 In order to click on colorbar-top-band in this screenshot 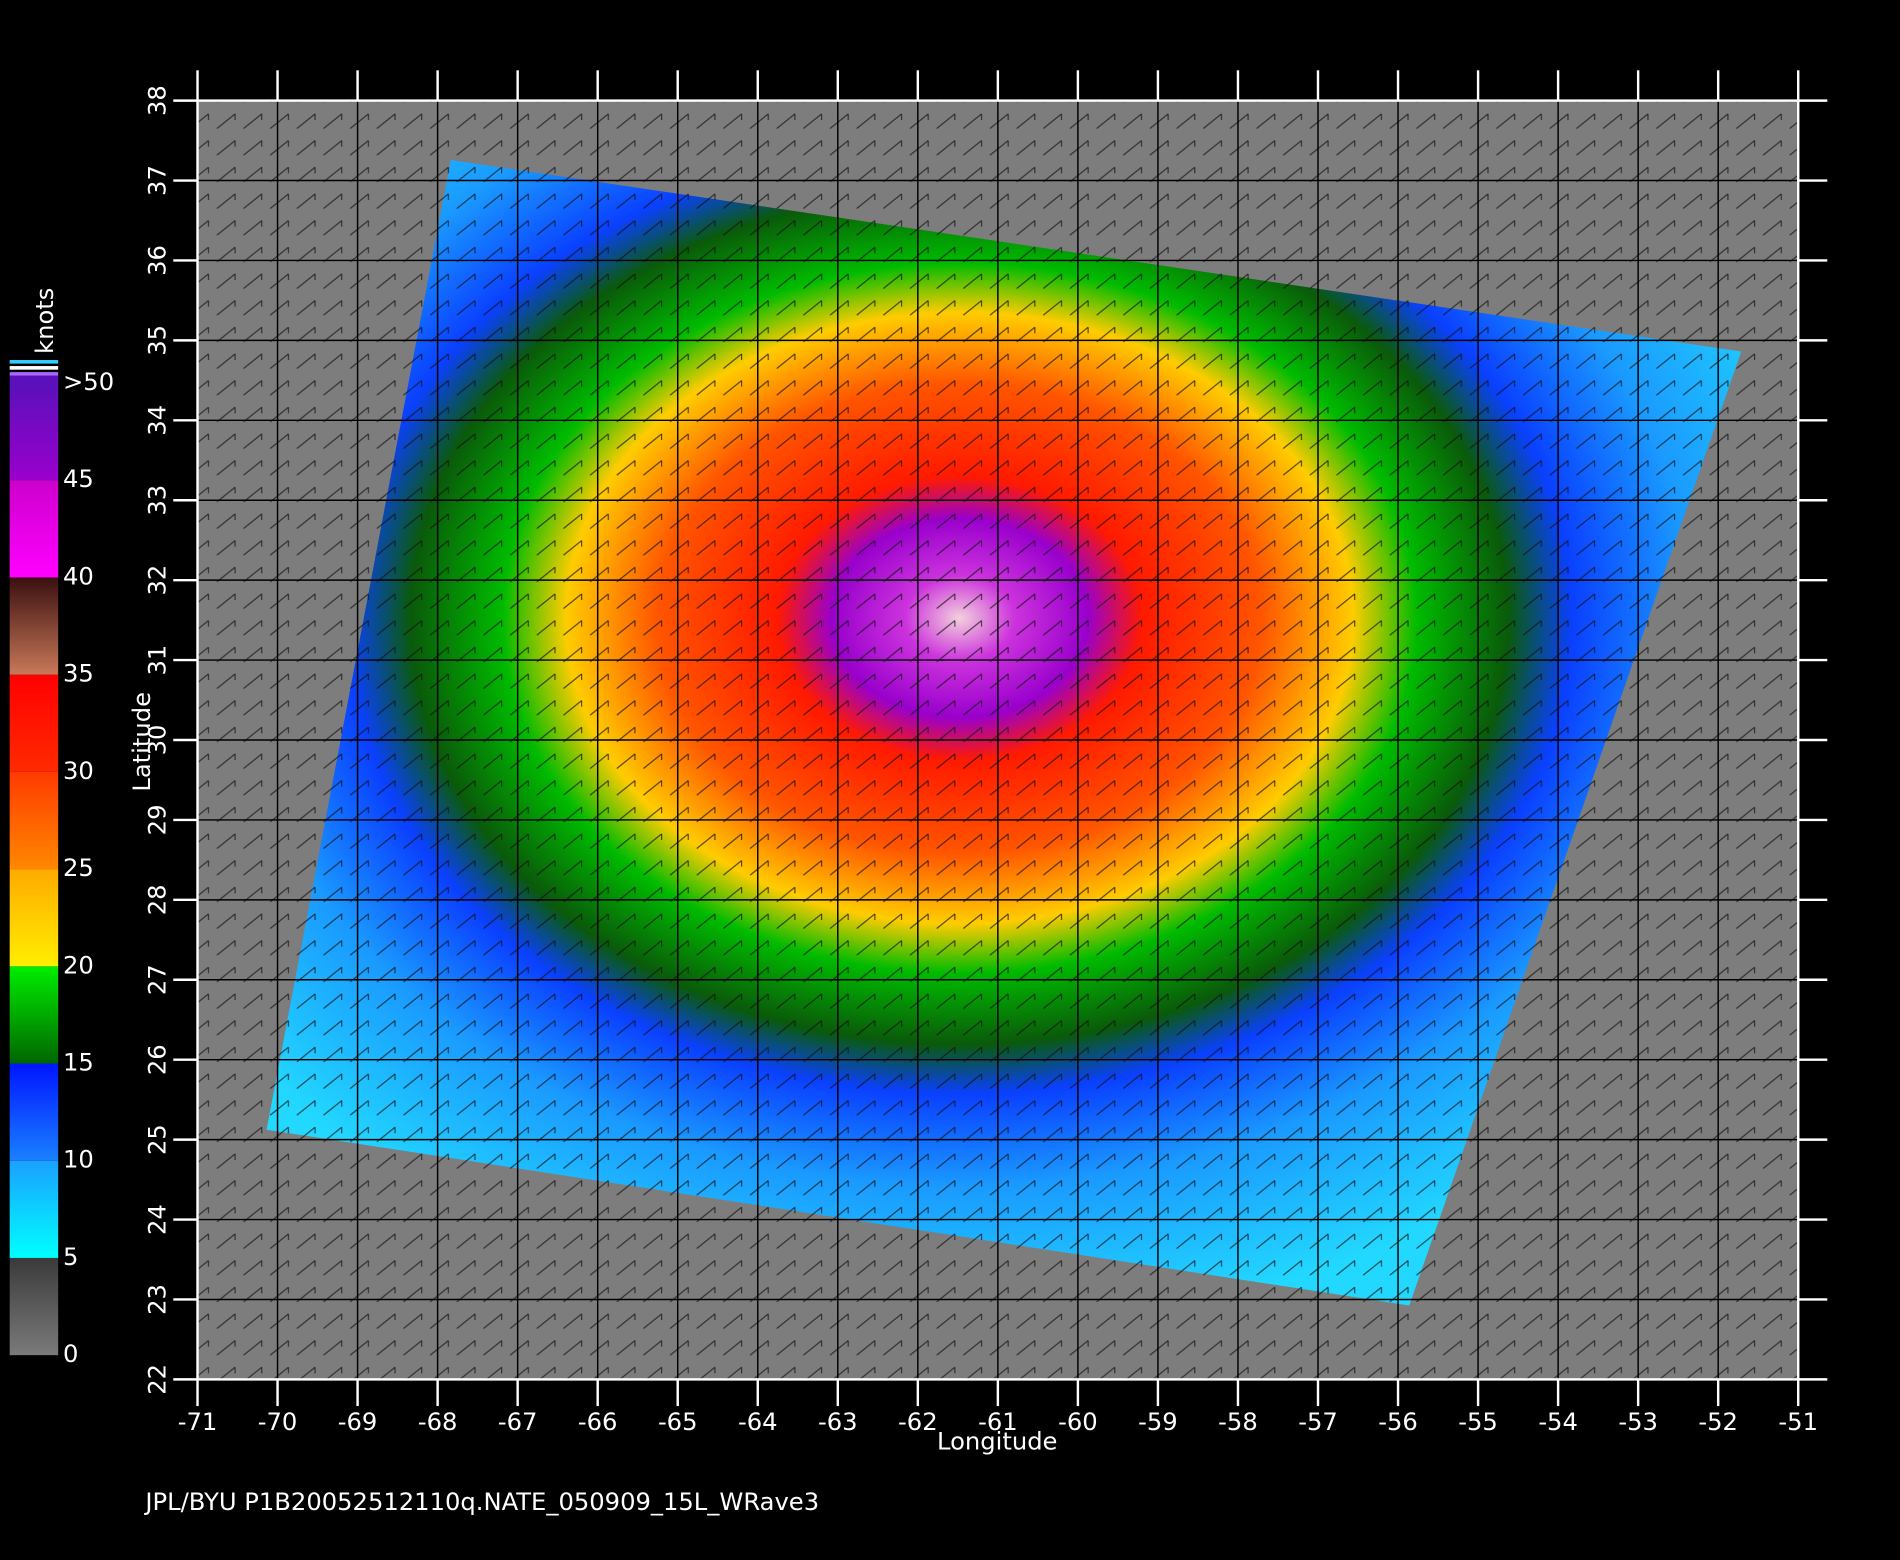, I will do `click(34, 379)`.